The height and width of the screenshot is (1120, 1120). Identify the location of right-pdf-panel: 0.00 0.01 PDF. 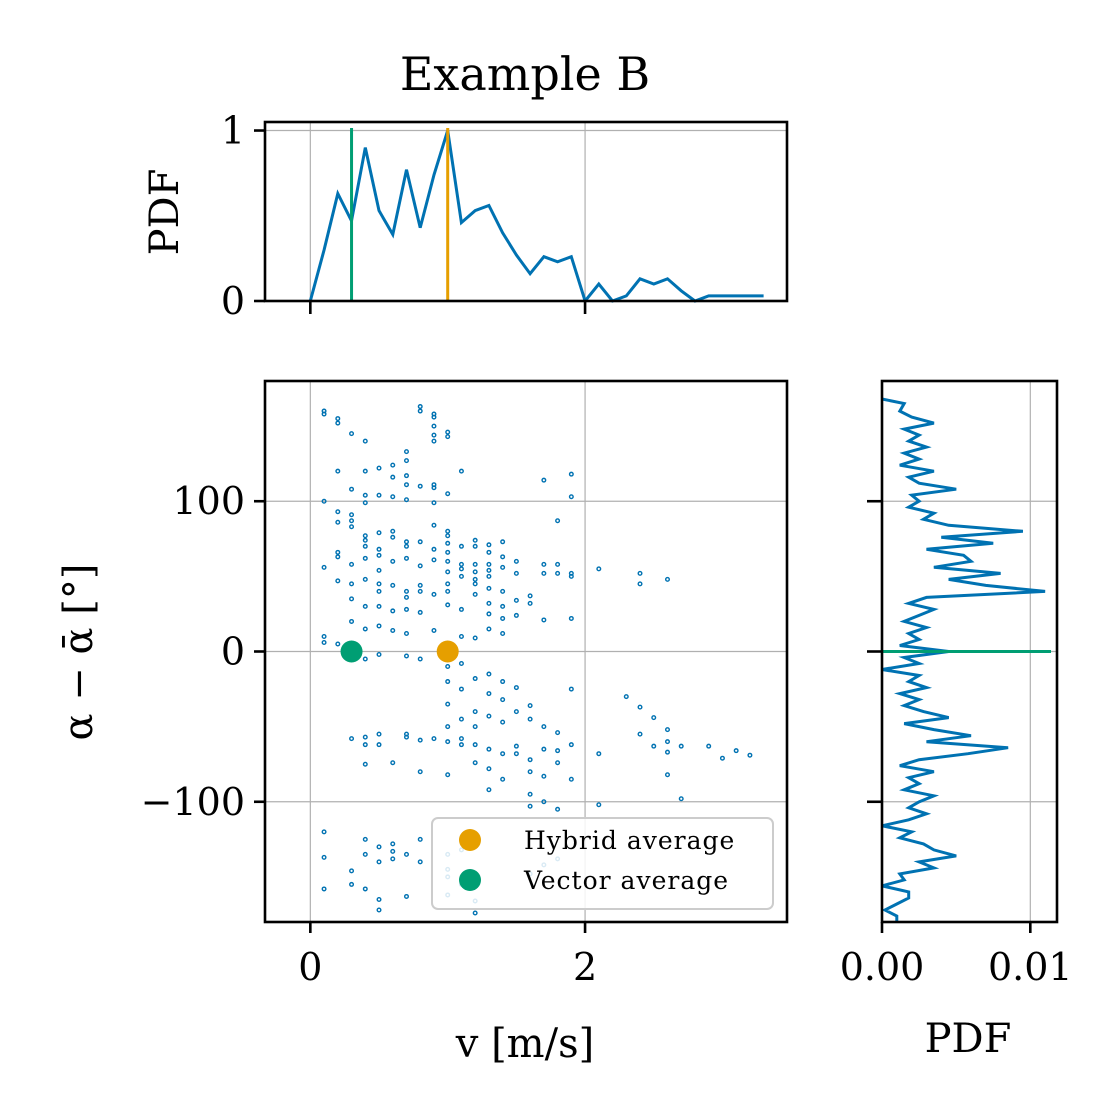
(956, 720).